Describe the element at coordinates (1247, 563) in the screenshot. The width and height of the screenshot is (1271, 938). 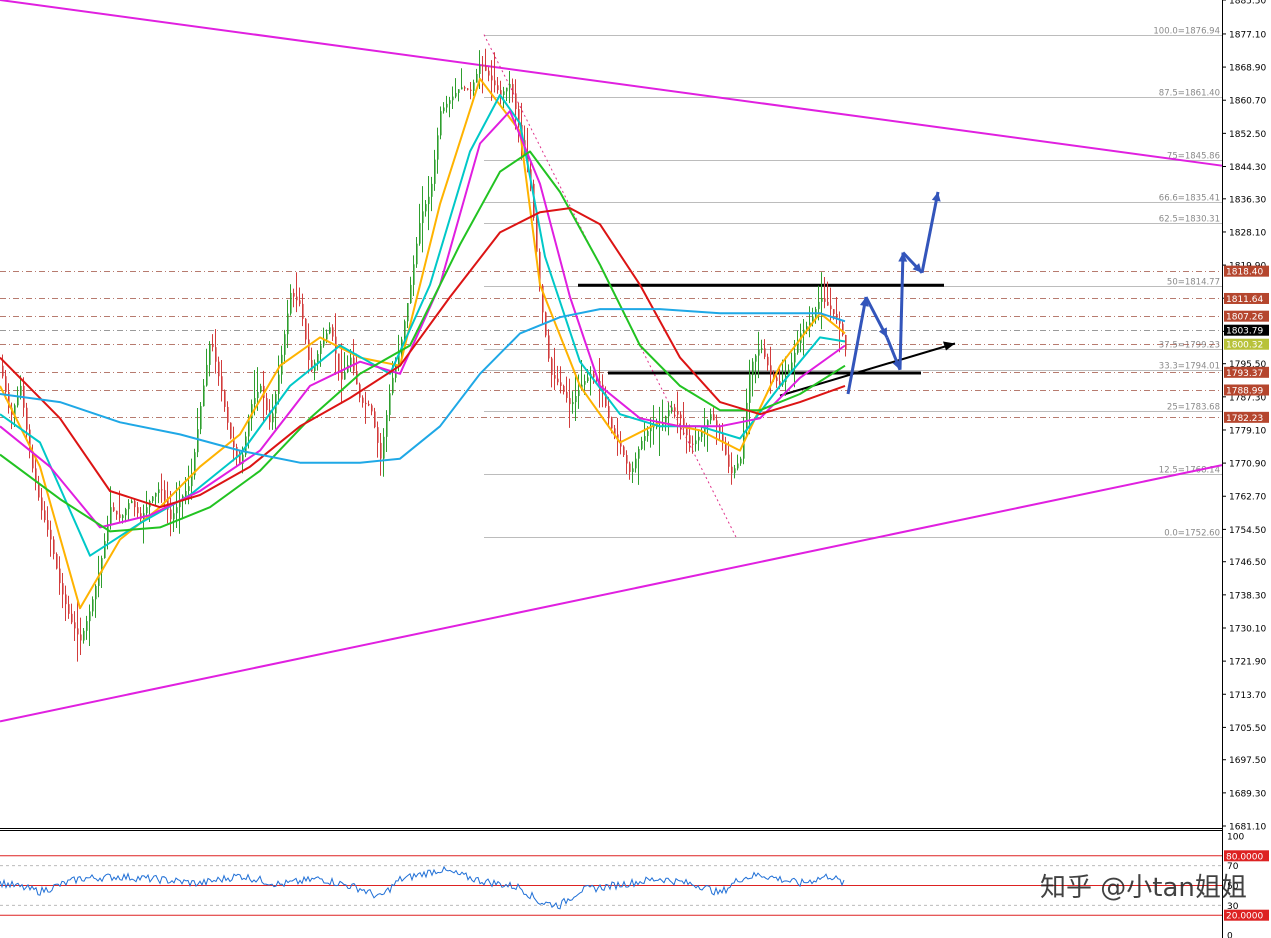
I see `y-tick-label: 1746.50` at that location.